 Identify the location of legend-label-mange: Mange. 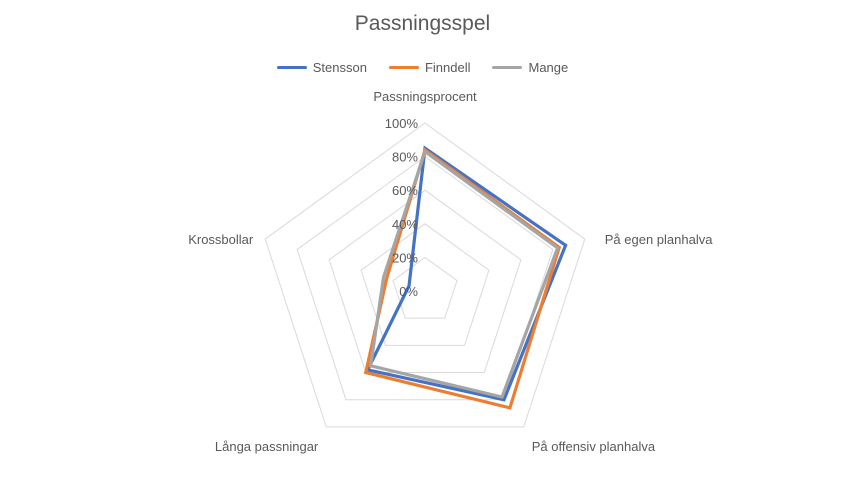
(548, 67).